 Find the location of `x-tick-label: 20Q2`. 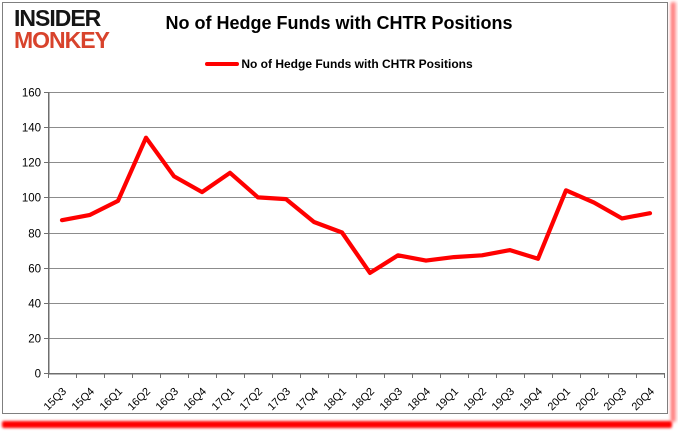

x-tick-label: 20Q2 is located at coordinates (588, 400).